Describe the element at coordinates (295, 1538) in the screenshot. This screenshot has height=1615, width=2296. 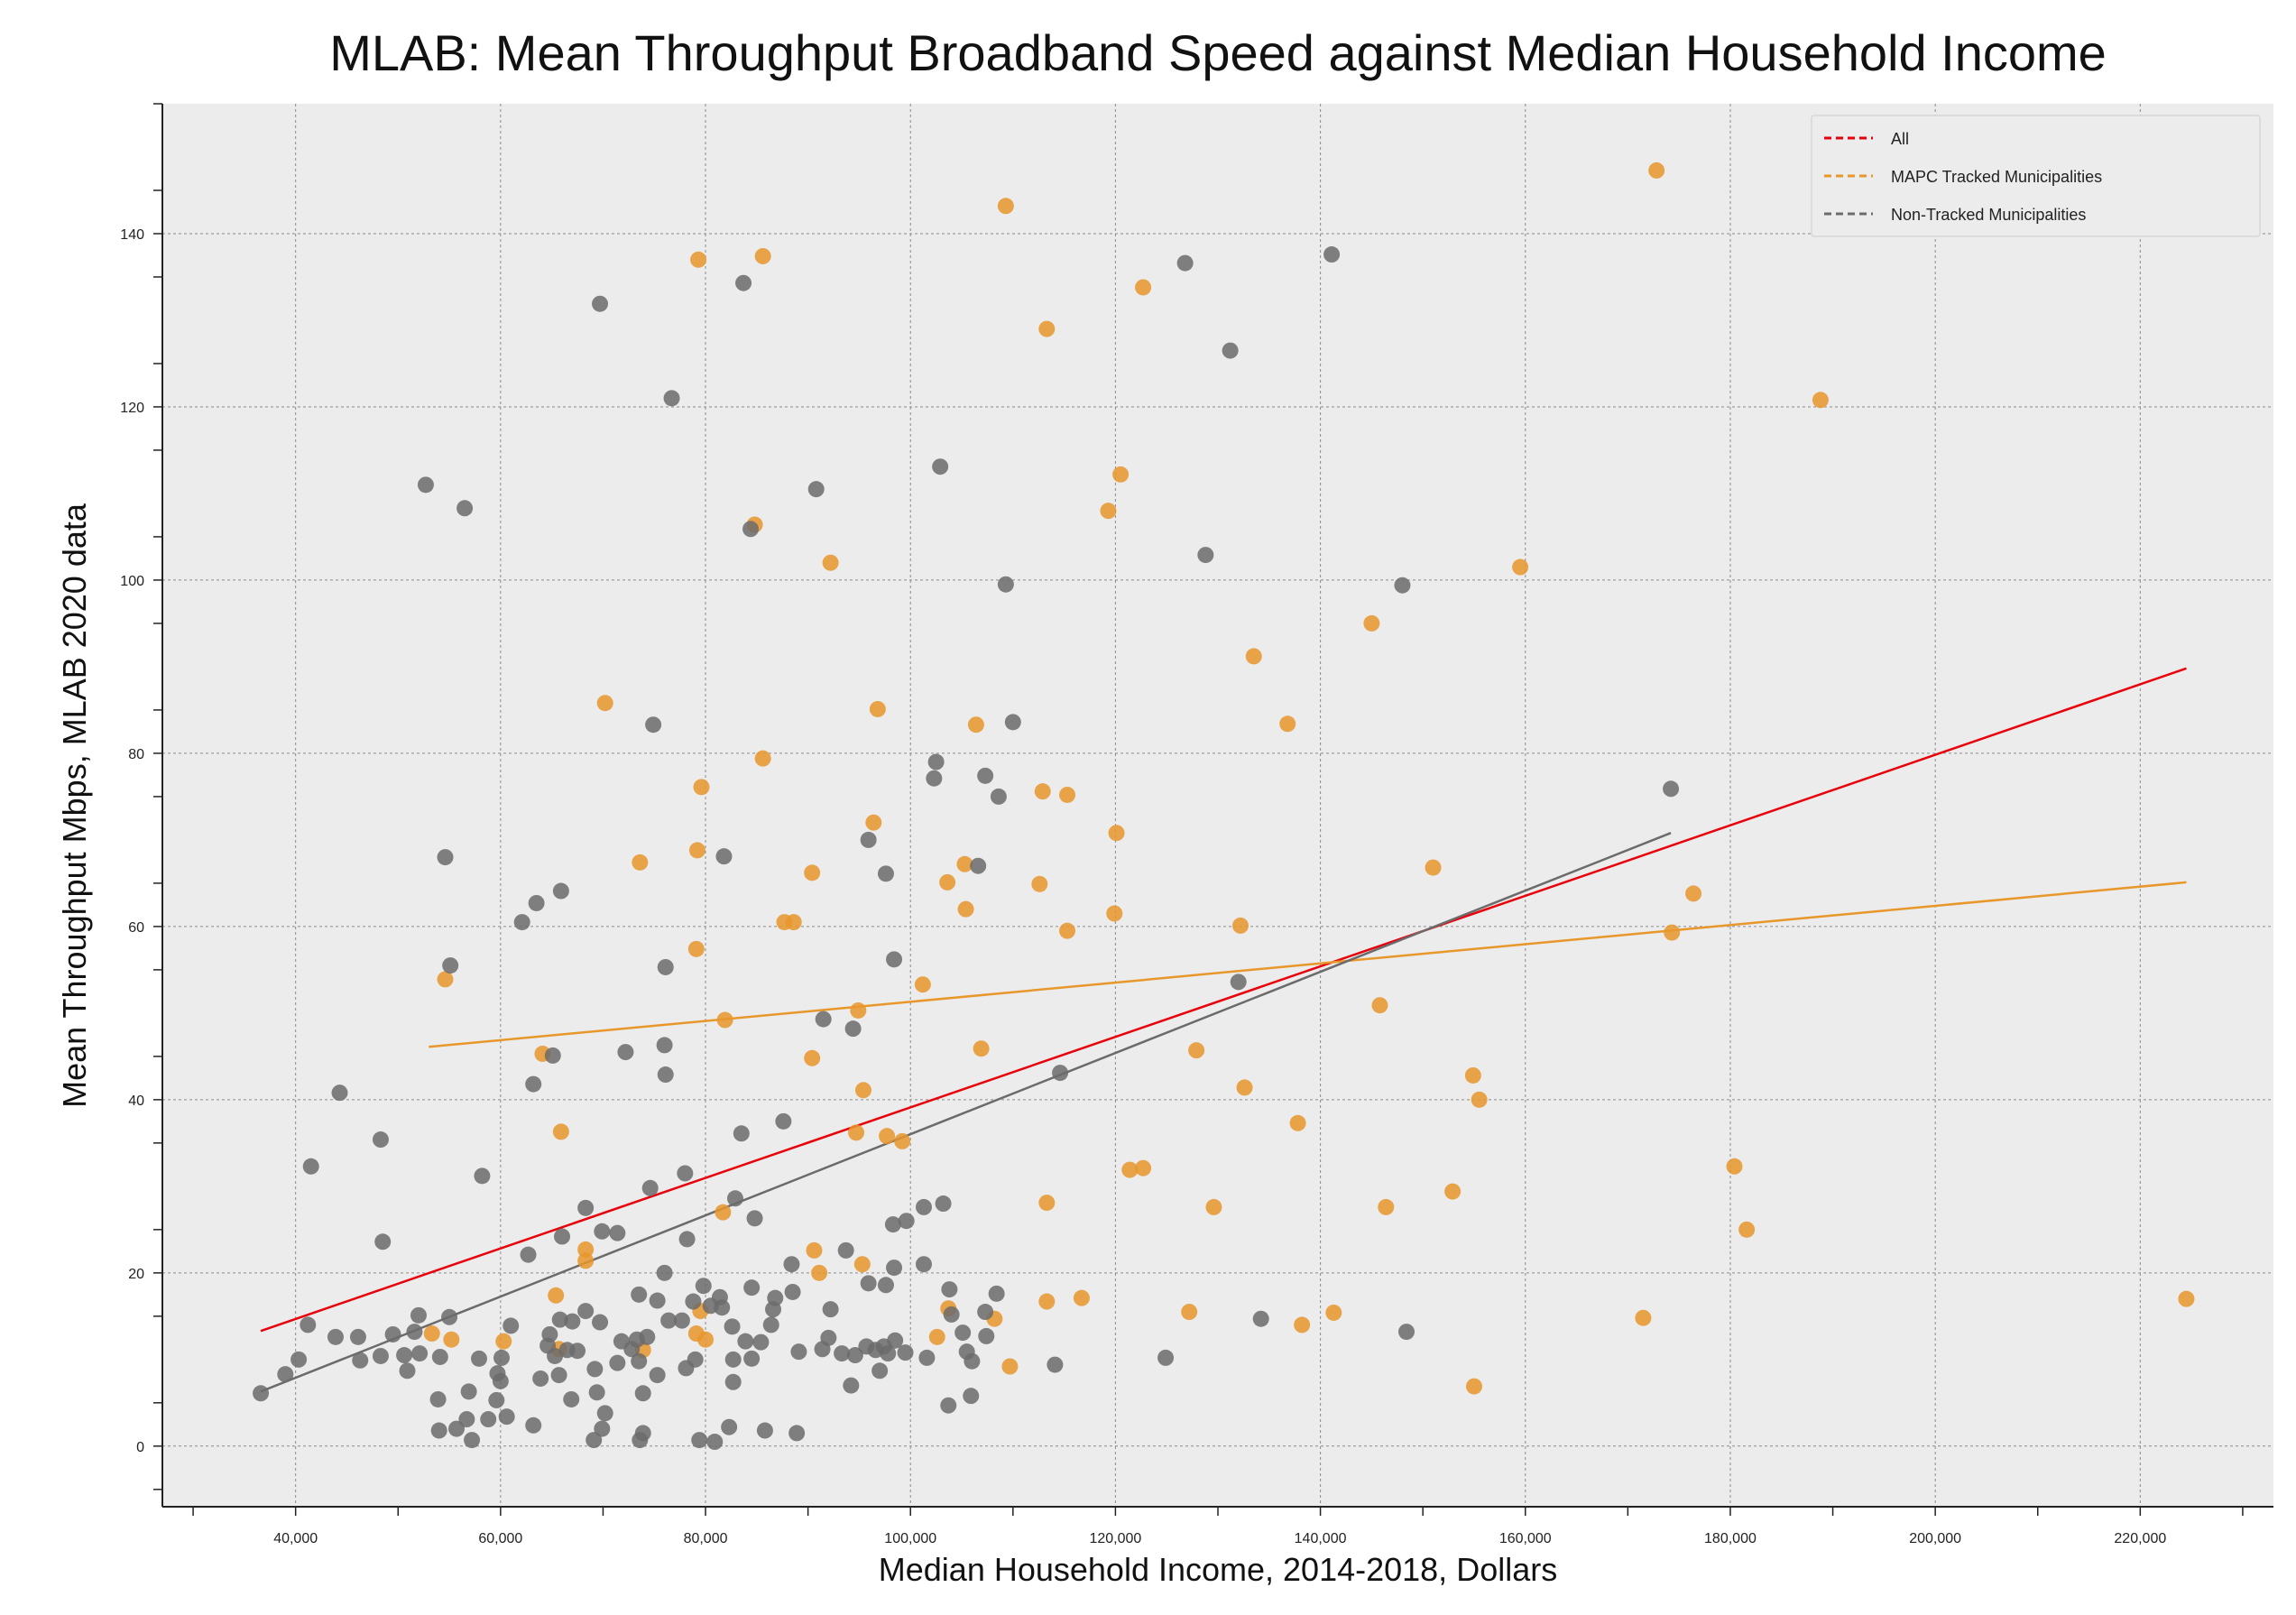
I see `x-tick-label: 40,000` at that location.